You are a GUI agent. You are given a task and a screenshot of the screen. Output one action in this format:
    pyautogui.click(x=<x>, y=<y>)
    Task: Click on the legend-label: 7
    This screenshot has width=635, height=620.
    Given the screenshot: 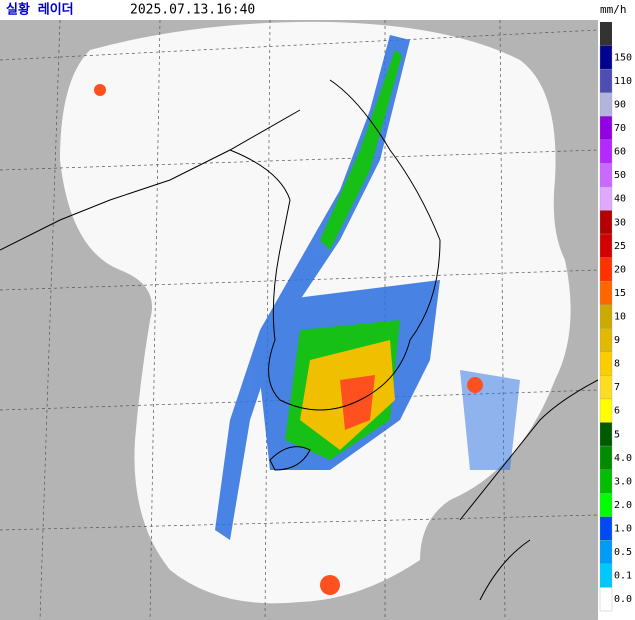 What is the action you would take?
    pyautogui.click(x=617, y=387)
    